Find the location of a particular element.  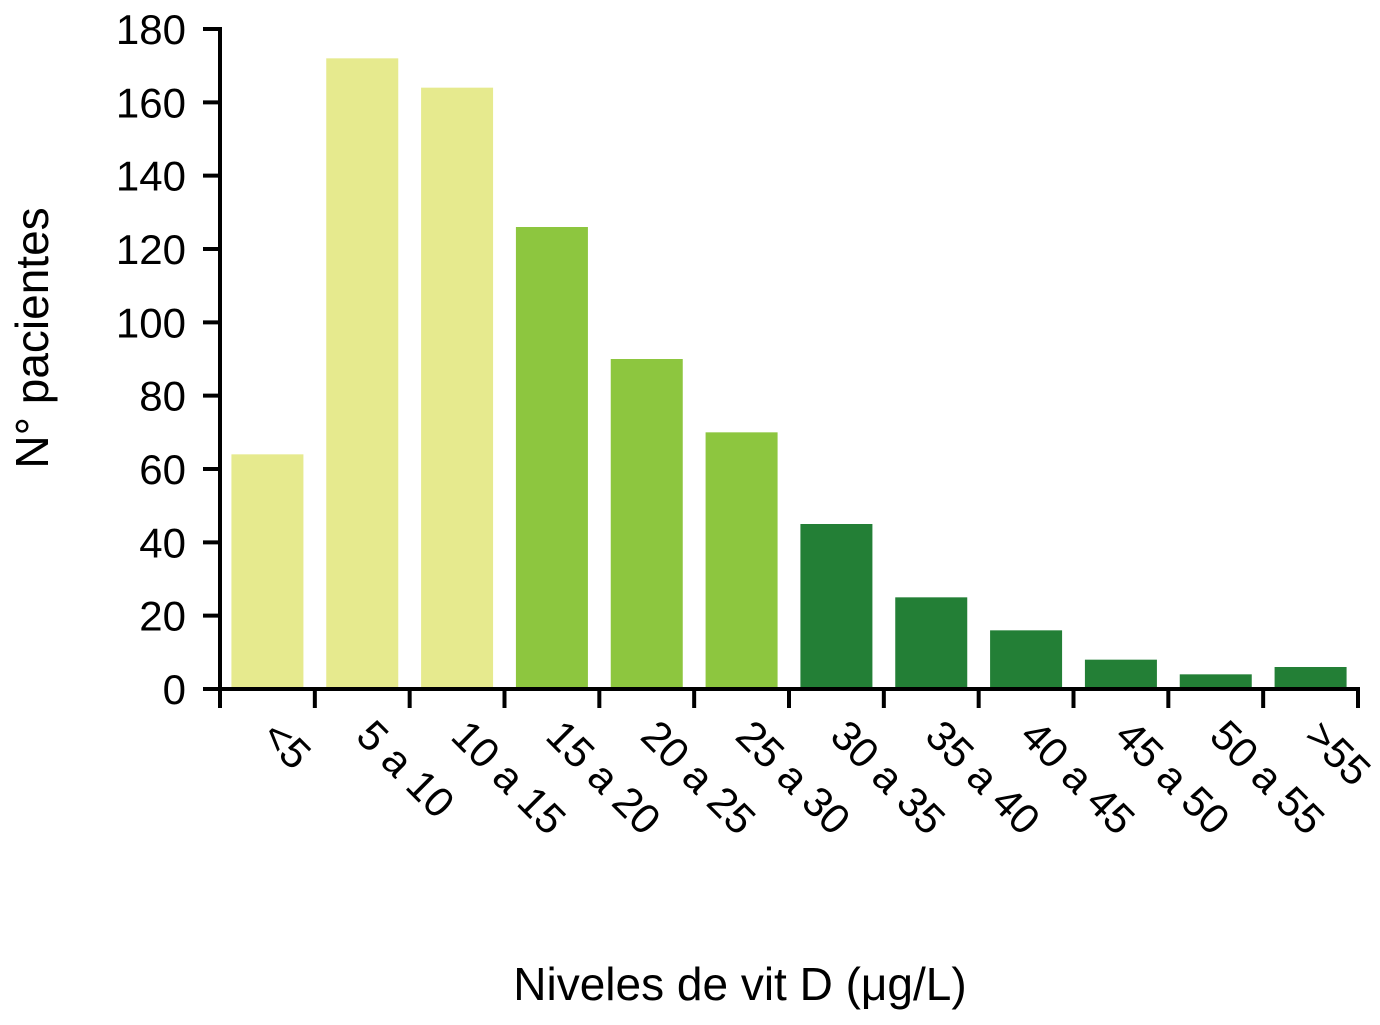

y-tick-label: 160 is located at coordinates (151, 102).